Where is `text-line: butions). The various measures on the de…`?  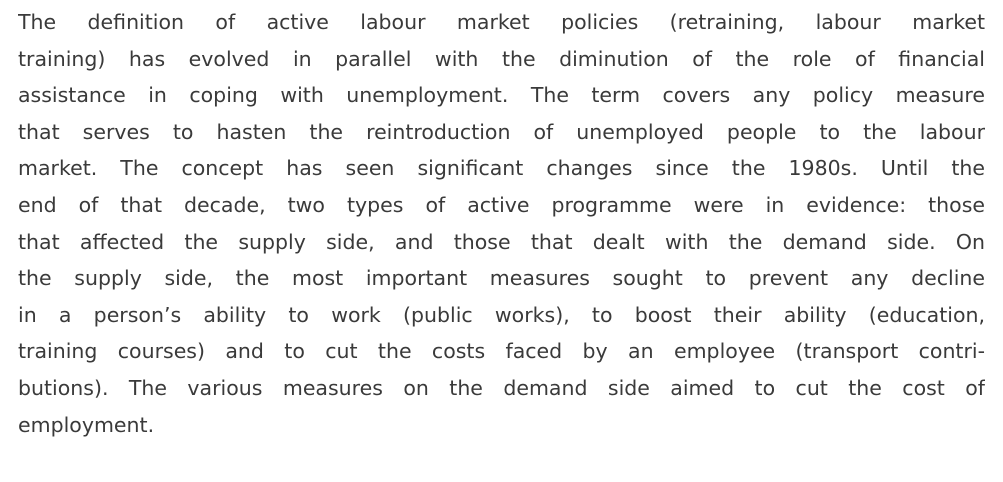
text-line: butions). The various measures on the de… is located at coordinates (501, 387).